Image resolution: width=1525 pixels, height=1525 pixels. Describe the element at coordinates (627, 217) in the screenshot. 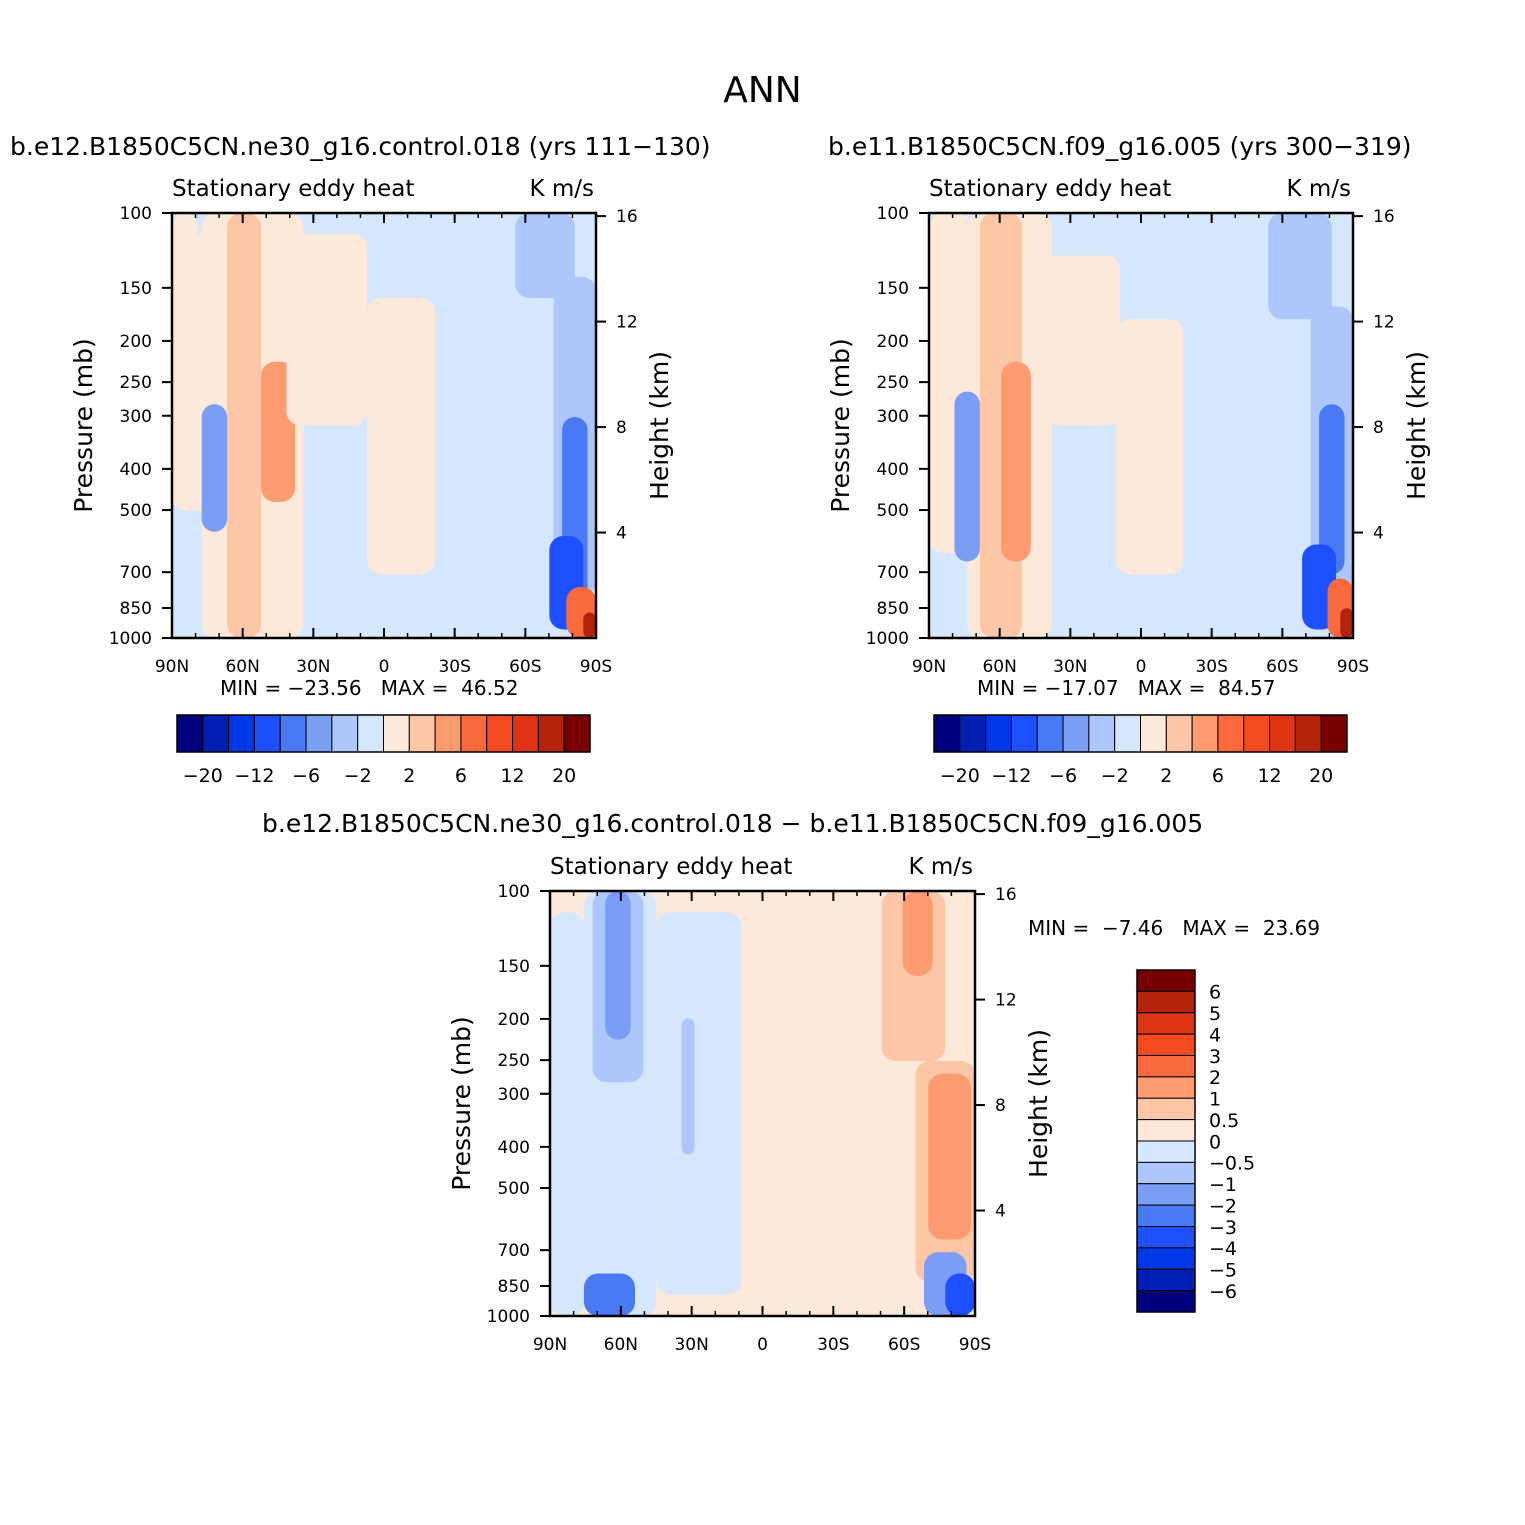

I see `y-right-tick-label: 16` at that location.